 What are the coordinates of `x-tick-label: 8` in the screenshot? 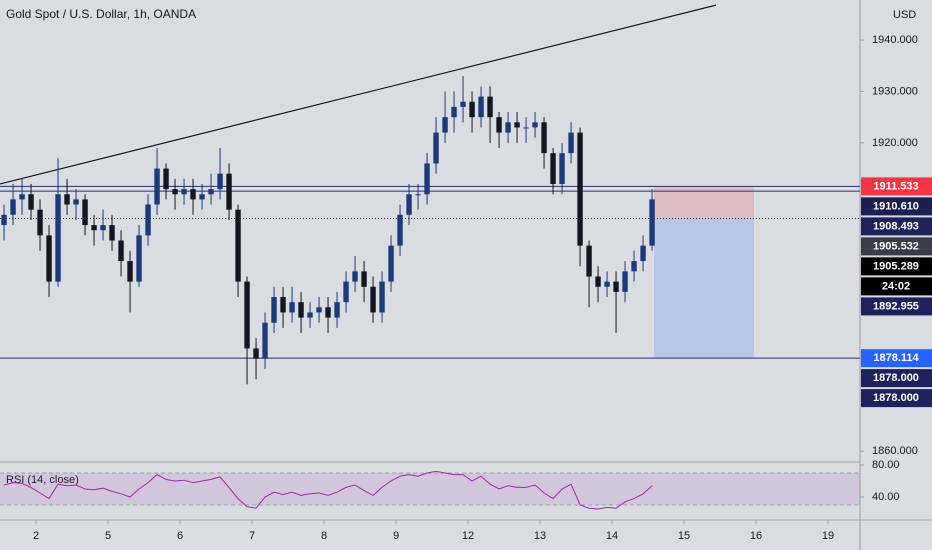 It's located at (324, 536).